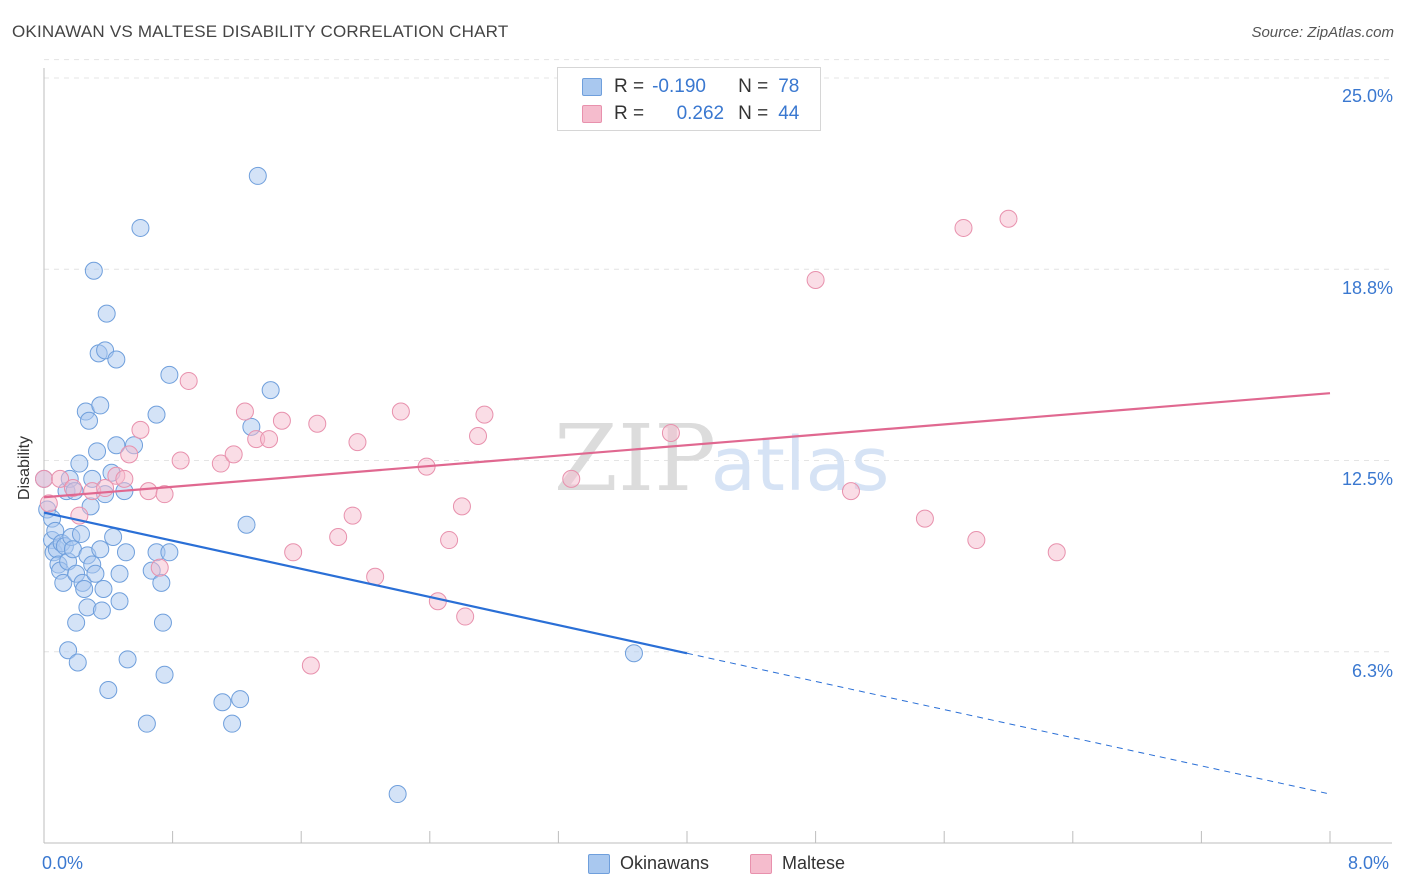 The image size is (1406, 892). Describe the element at coordinates (599, 863) in the screenshot. I see `okinawans-legend-swatch` at that location.